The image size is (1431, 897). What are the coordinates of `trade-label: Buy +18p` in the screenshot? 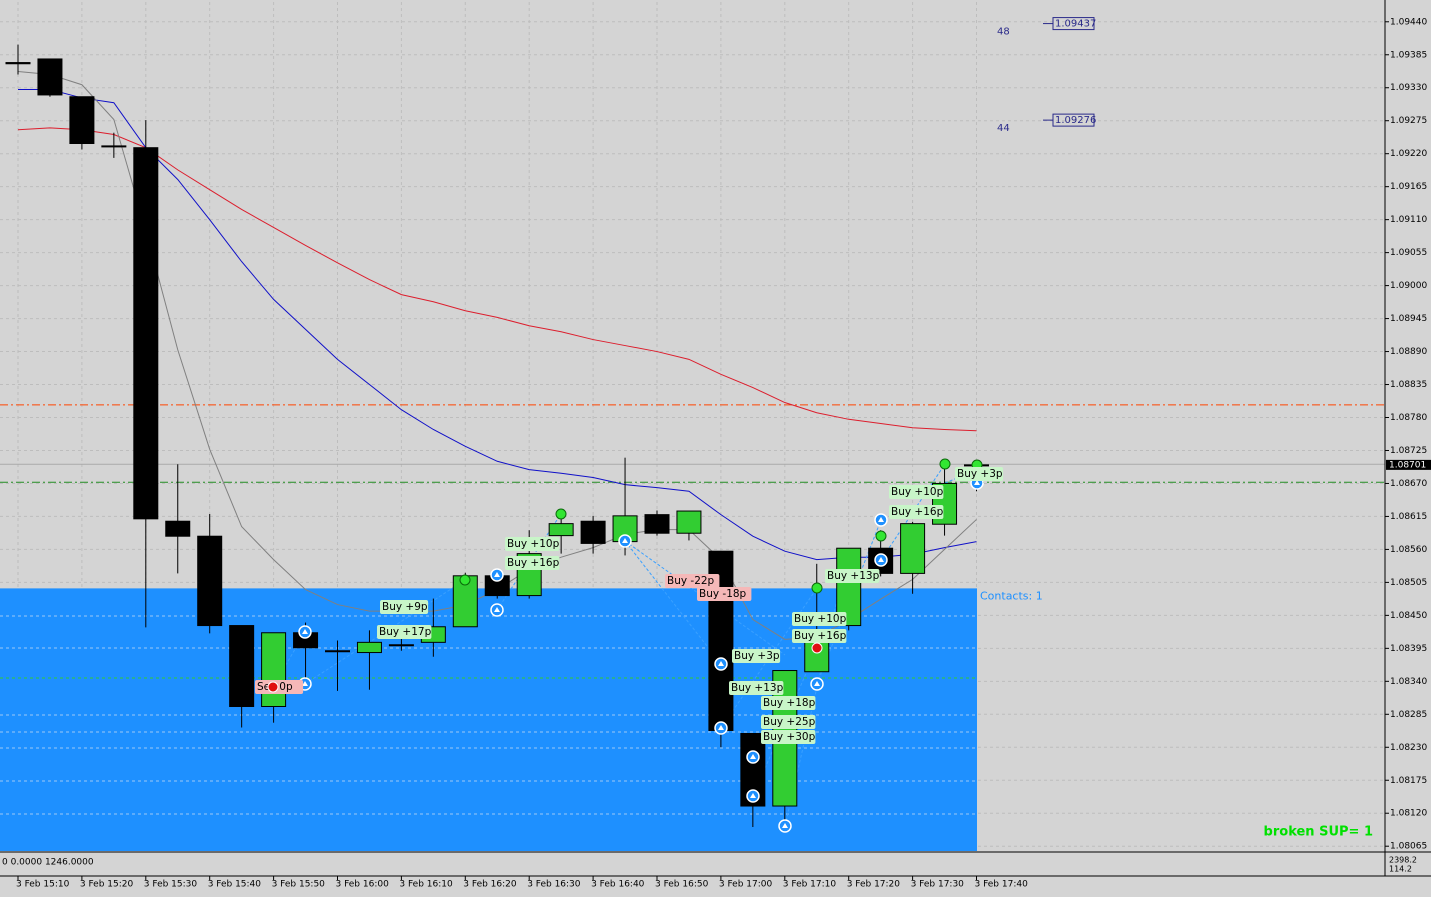 It's located at (789, 703).